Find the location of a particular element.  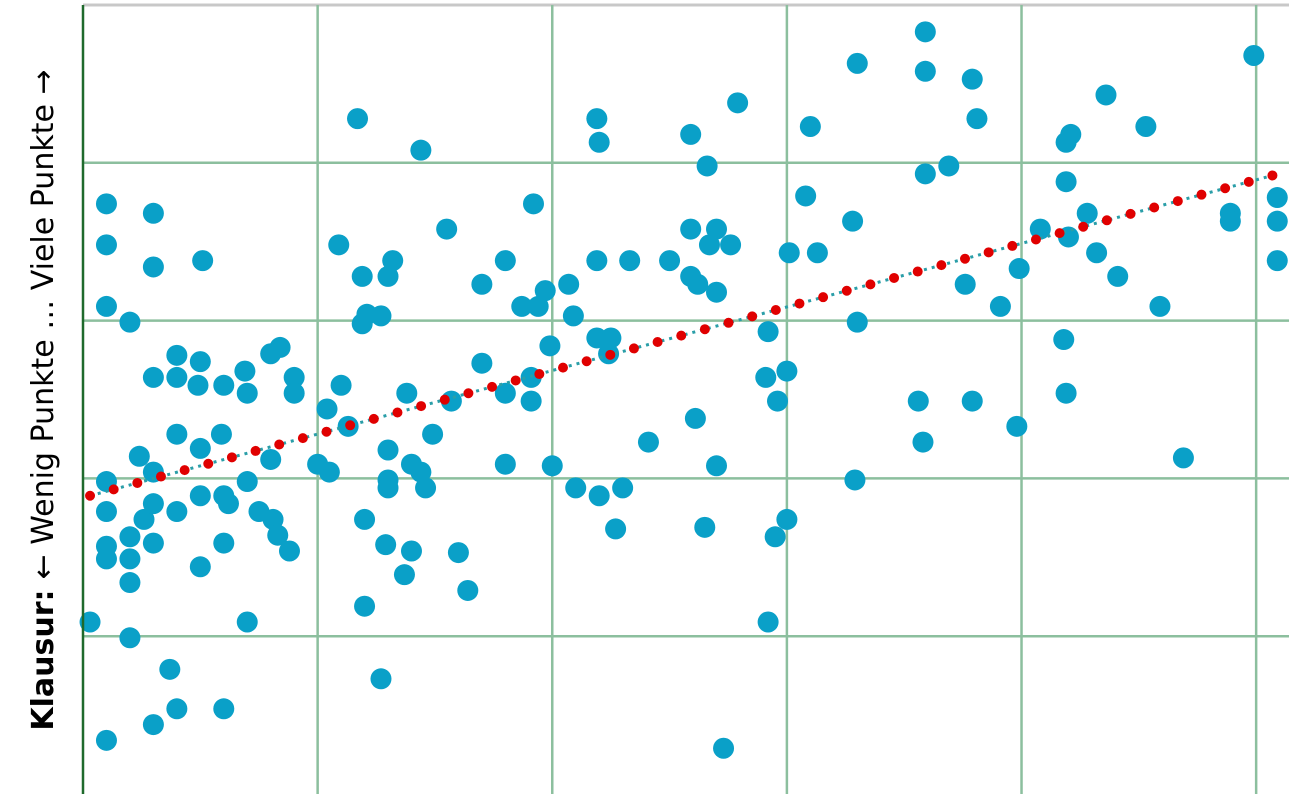

y-axis-label-prefix: Klausur: is located at coordinates (43, 659).